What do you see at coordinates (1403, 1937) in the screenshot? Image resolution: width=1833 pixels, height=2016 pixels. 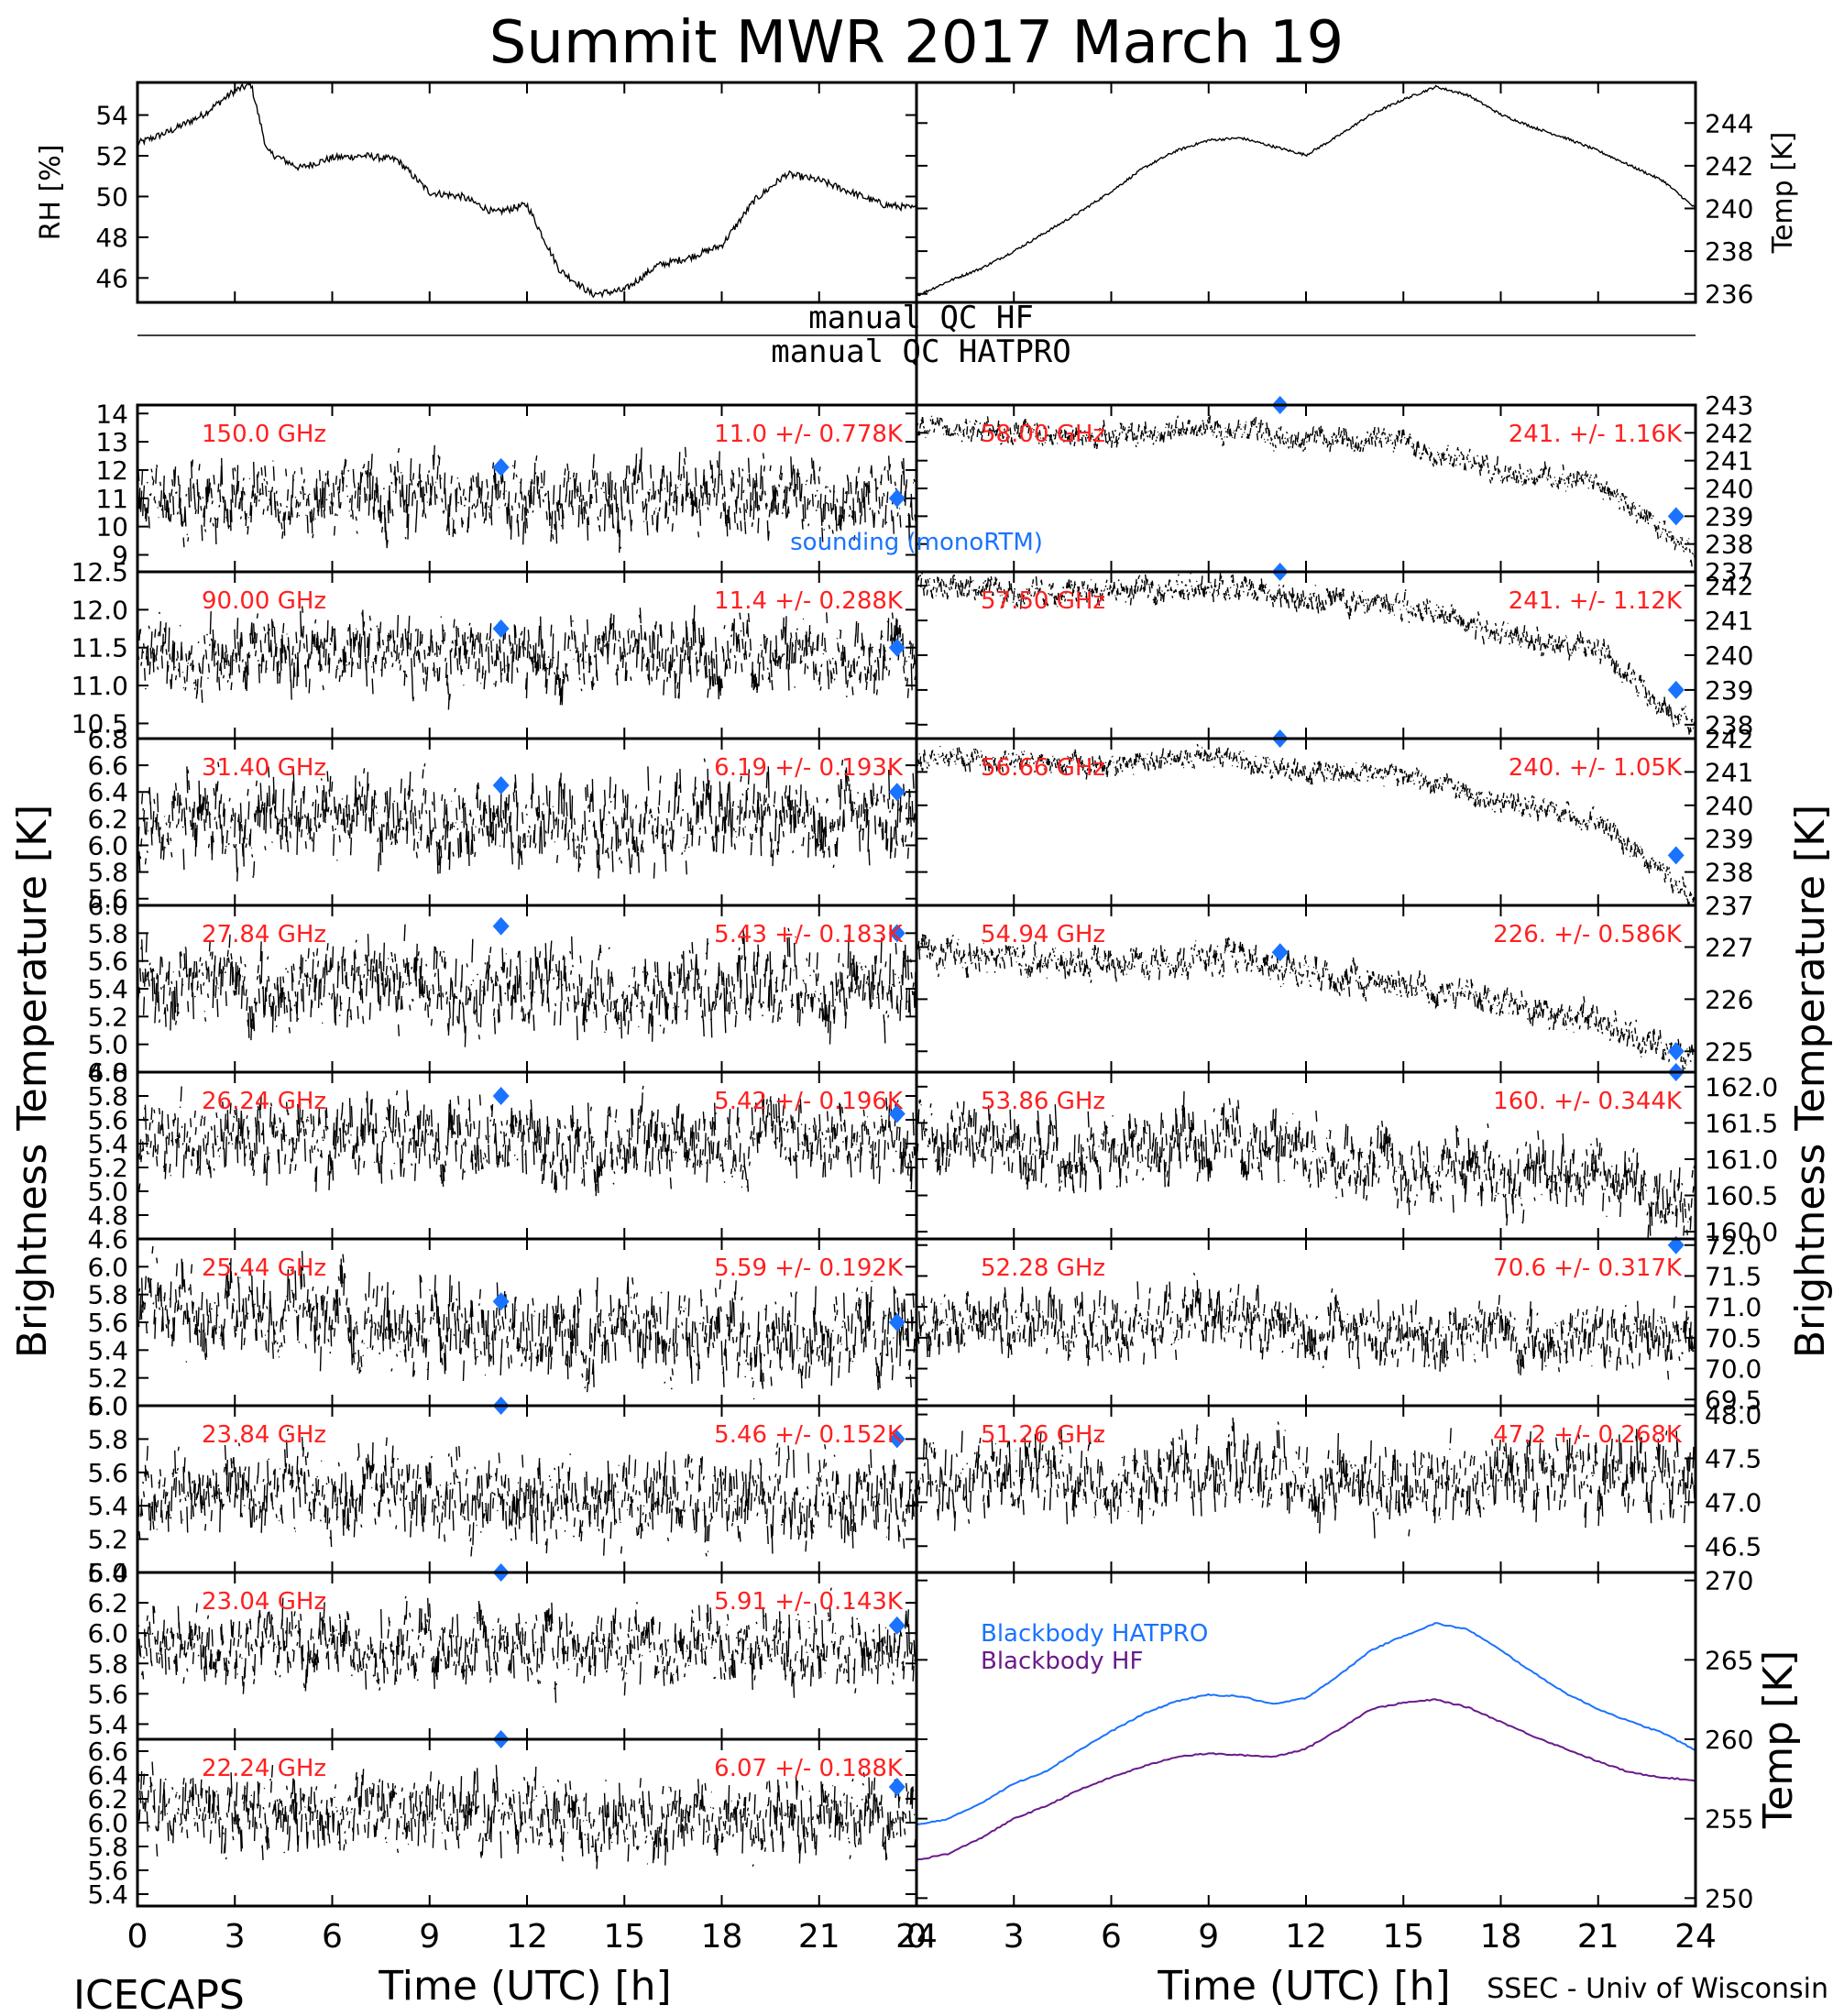 I see `x-tick-label: 15` at bounding box center [1403, 1937].